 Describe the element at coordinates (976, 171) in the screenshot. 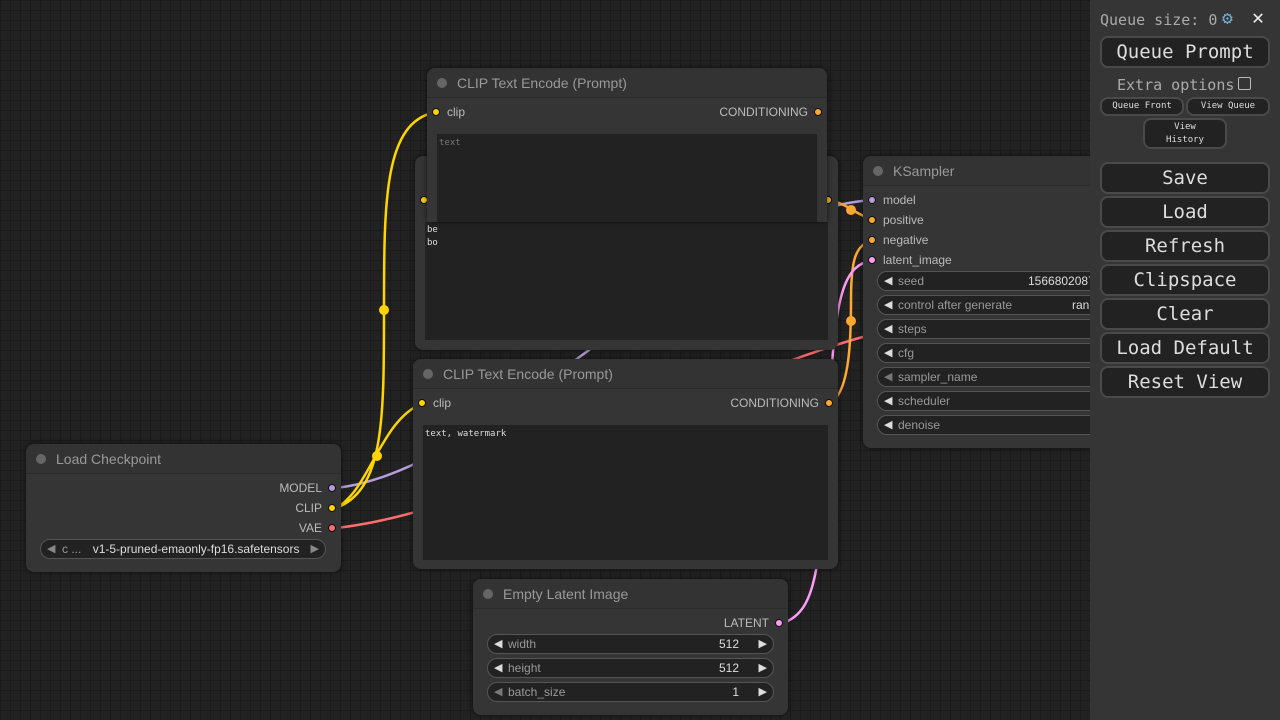

I see `node-title: KSampler` at that location.